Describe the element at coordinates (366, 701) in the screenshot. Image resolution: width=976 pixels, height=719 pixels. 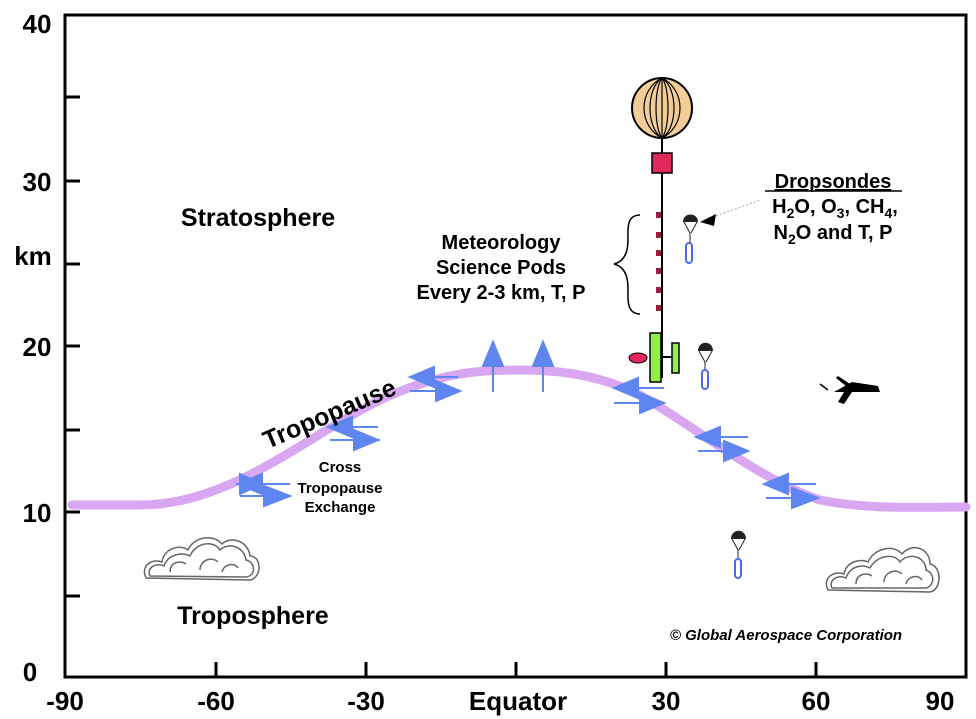
I see `x-tick-neg30: -30` at that location.